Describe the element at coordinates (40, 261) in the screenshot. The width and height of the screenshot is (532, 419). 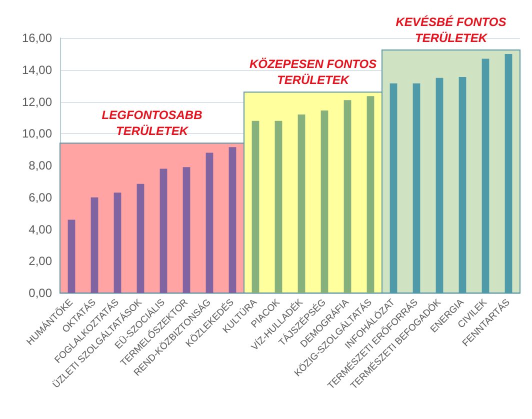
I see `y-tick-label: 2,00` at that location.